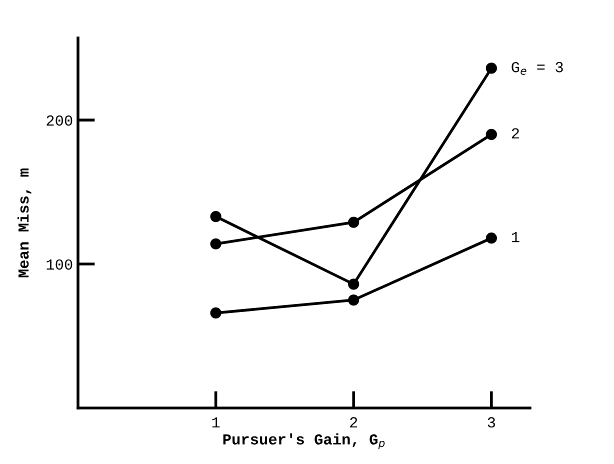 This screenshot has width=614, height=464. I want to click on x-tick-label: 3, so click(492, 422).